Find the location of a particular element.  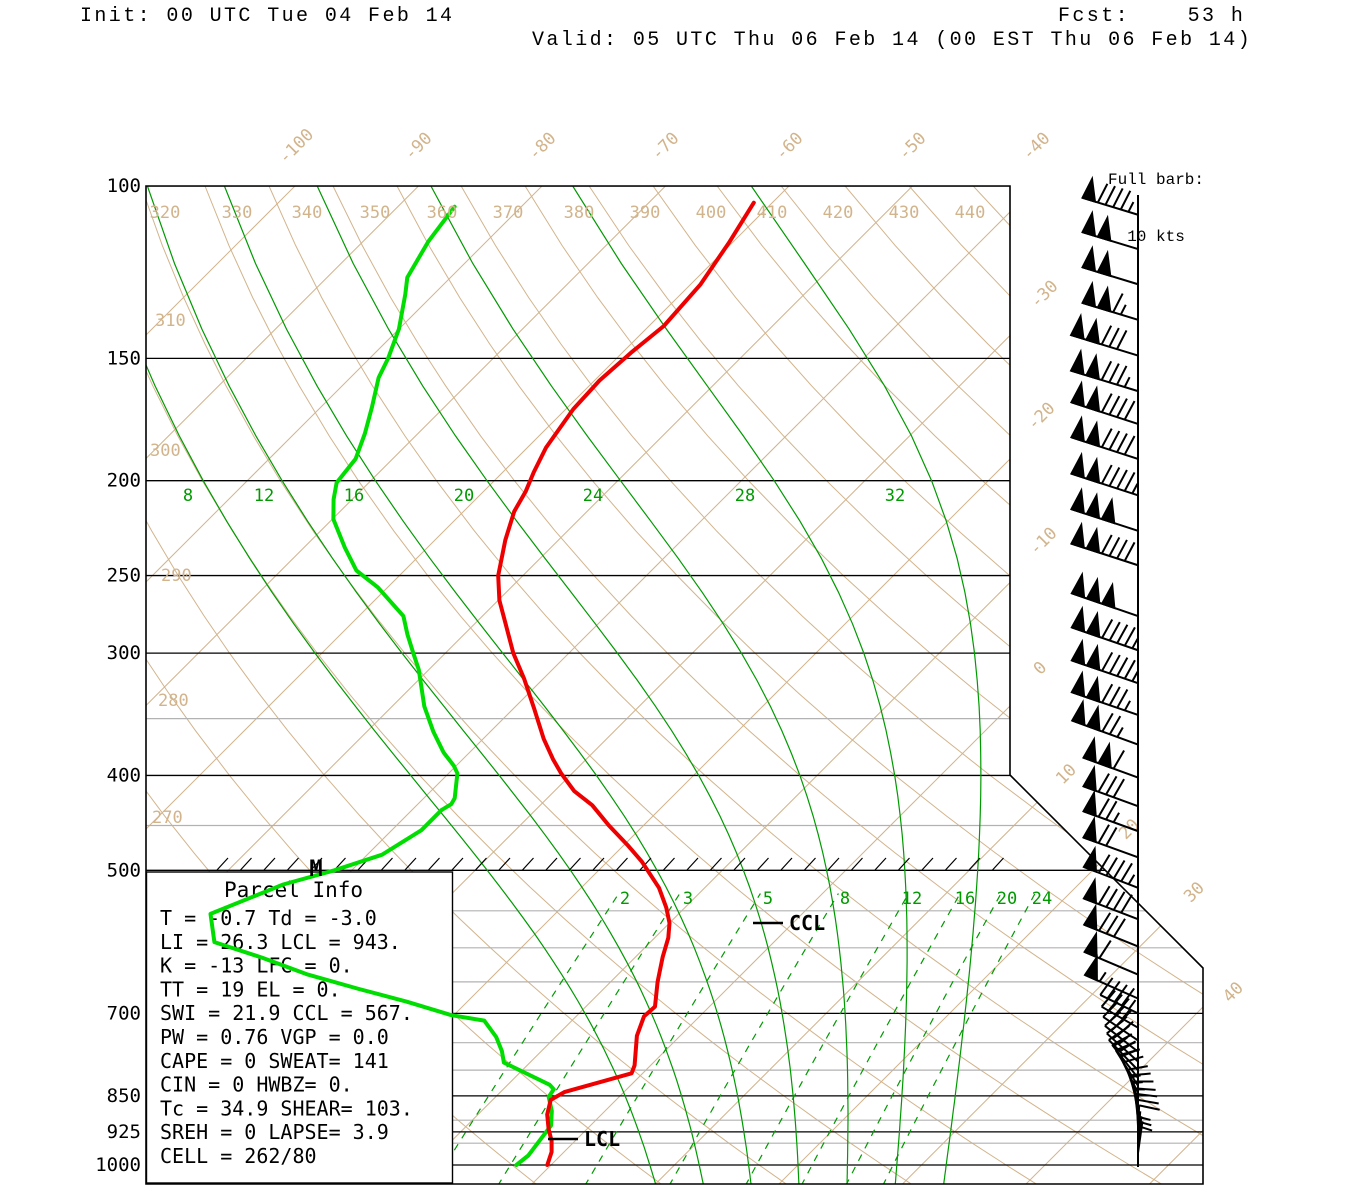

isotherm-label: -90 is located at coordinates (419, 147).